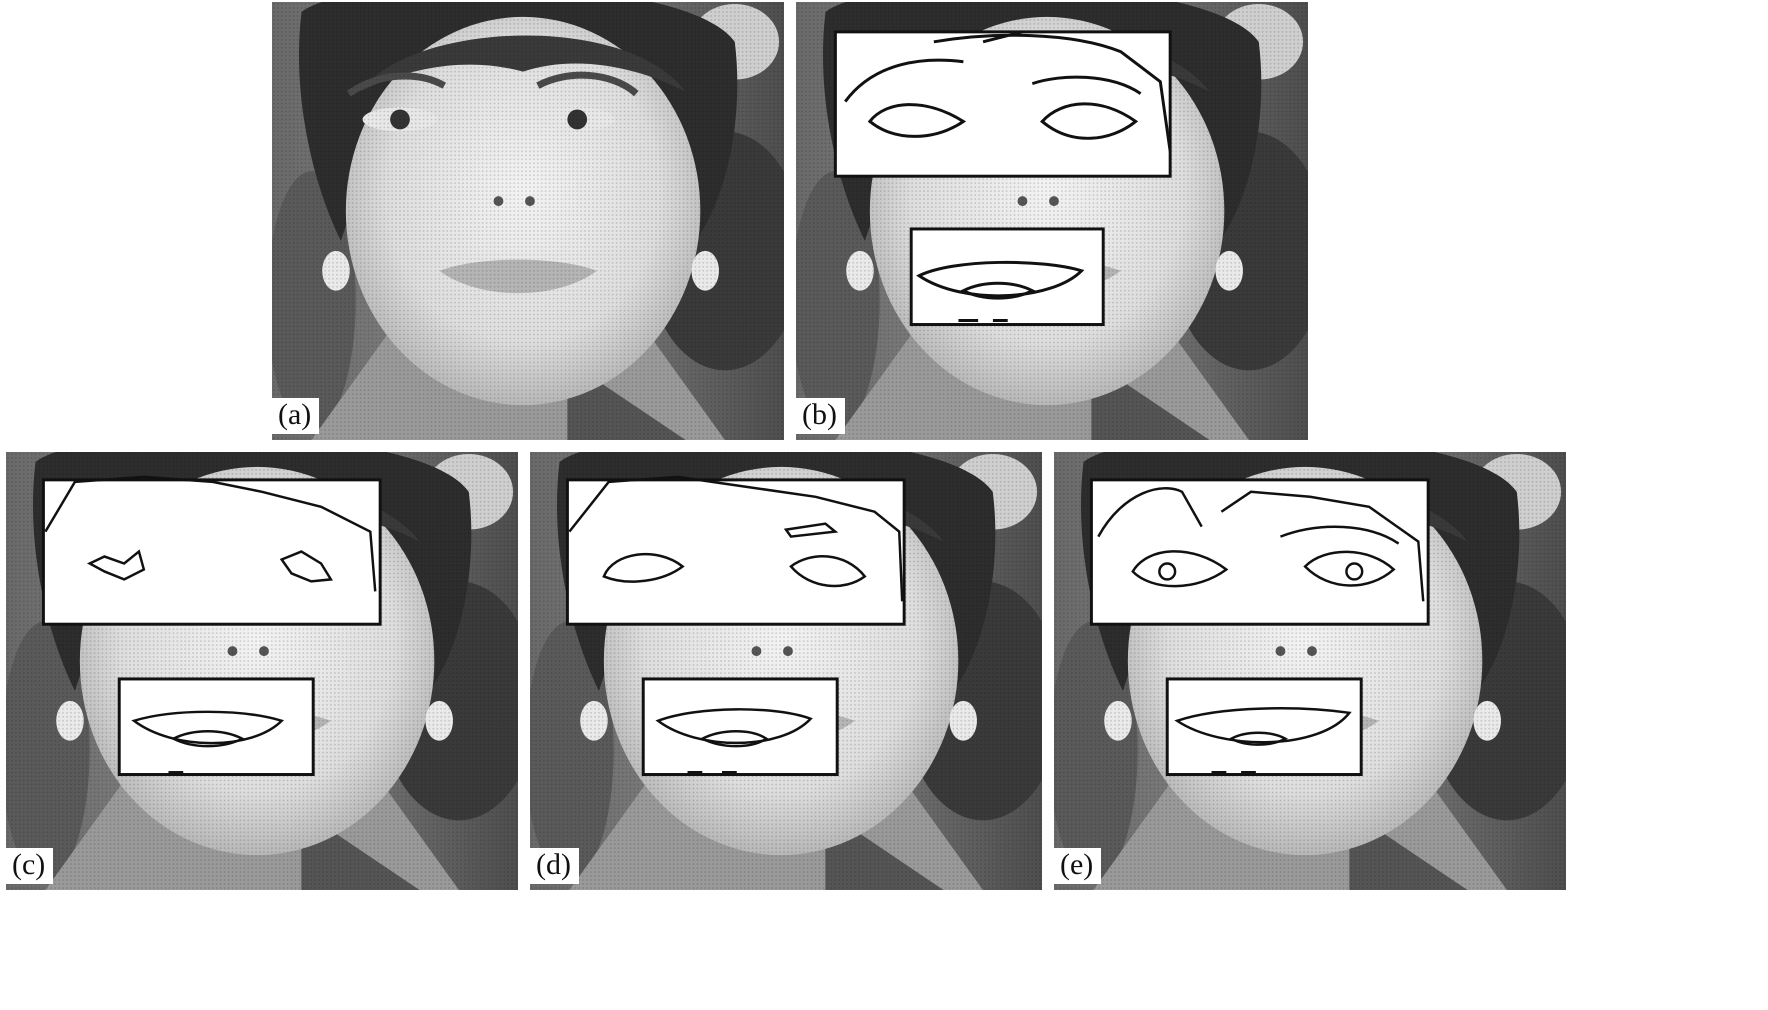 The image size is (1768, 1010). Describe the element at coordinates (30, 866) in the screenshot. I see `panel-c-label: (c)` at that location.